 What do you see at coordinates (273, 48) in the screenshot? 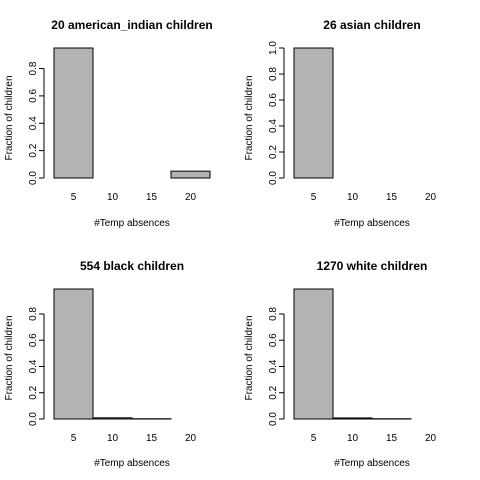
I see `y-tick-label: 1.0` at bounding box center [273, 48].